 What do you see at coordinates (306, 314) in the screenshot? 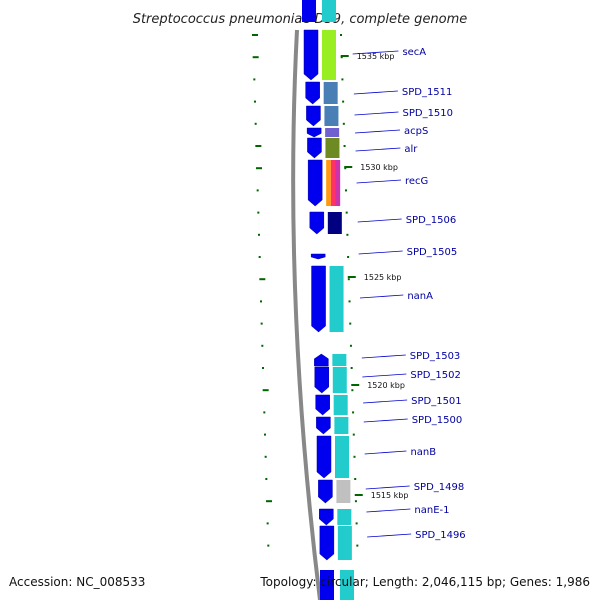
I see `genome-backbone` at bounding box center [306, 314].